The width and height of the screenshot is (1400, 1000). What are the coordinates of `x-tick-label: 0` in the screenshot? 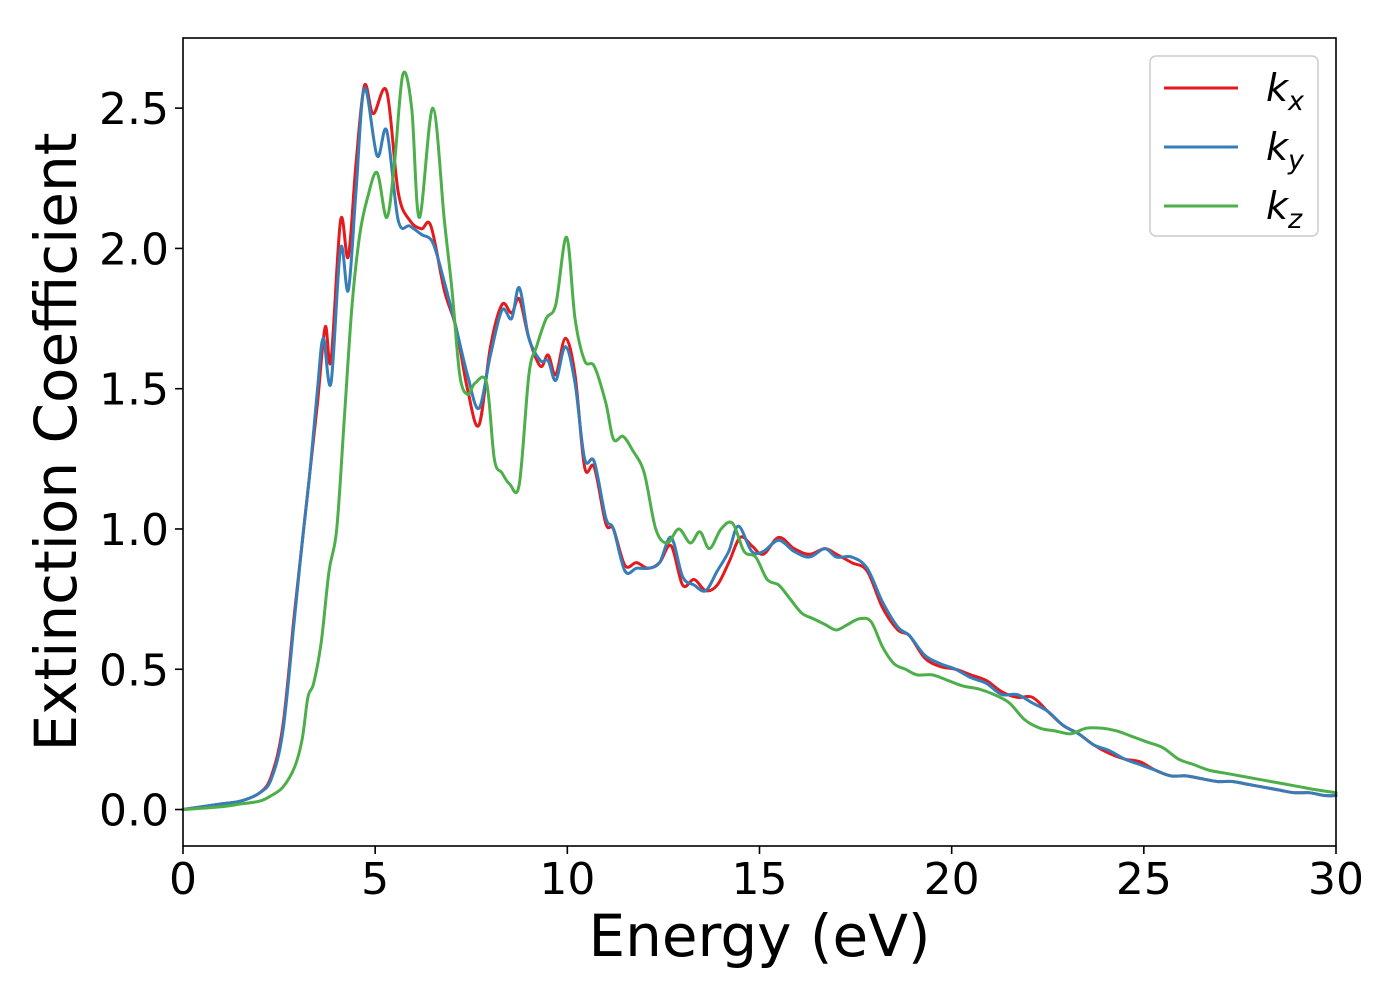 It's located at (183, 879).